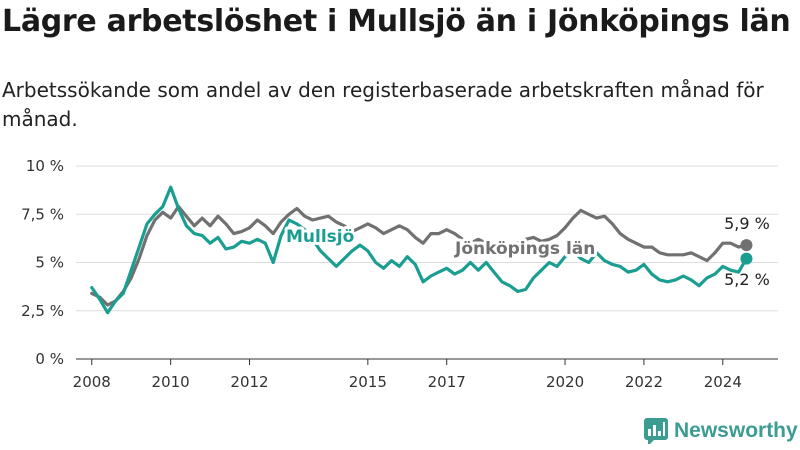  Describe the element at coordinates (746, 245) in the screenshot. I see `end-point-jonkopings-lan` at that location.